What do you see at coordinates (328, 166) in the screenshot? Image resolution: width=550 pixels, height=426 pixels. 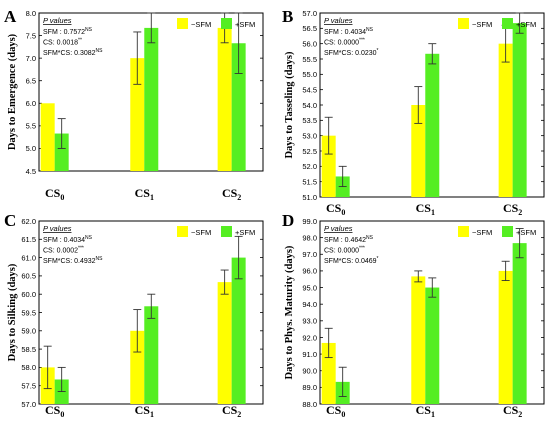 I see `bar-minus-sfm-cs0` at bounding box center [328, 166].